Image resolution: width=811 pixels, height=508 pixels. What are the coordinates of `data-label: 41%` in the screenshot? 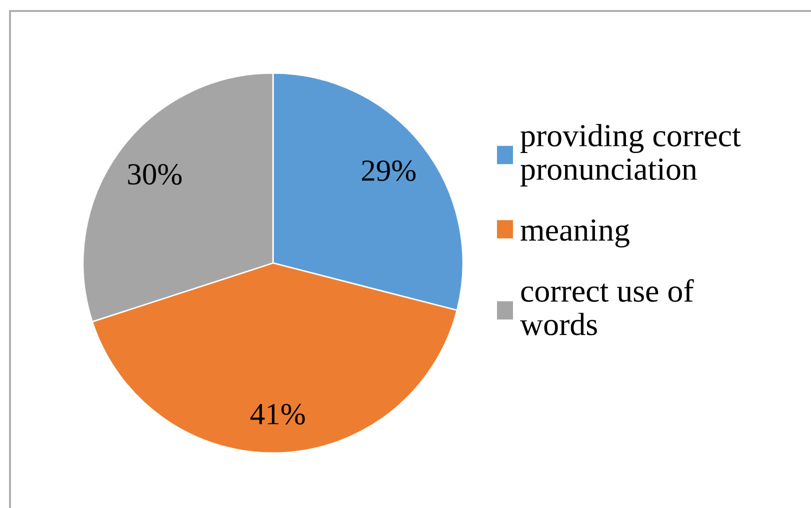 It's located at (277, 414).